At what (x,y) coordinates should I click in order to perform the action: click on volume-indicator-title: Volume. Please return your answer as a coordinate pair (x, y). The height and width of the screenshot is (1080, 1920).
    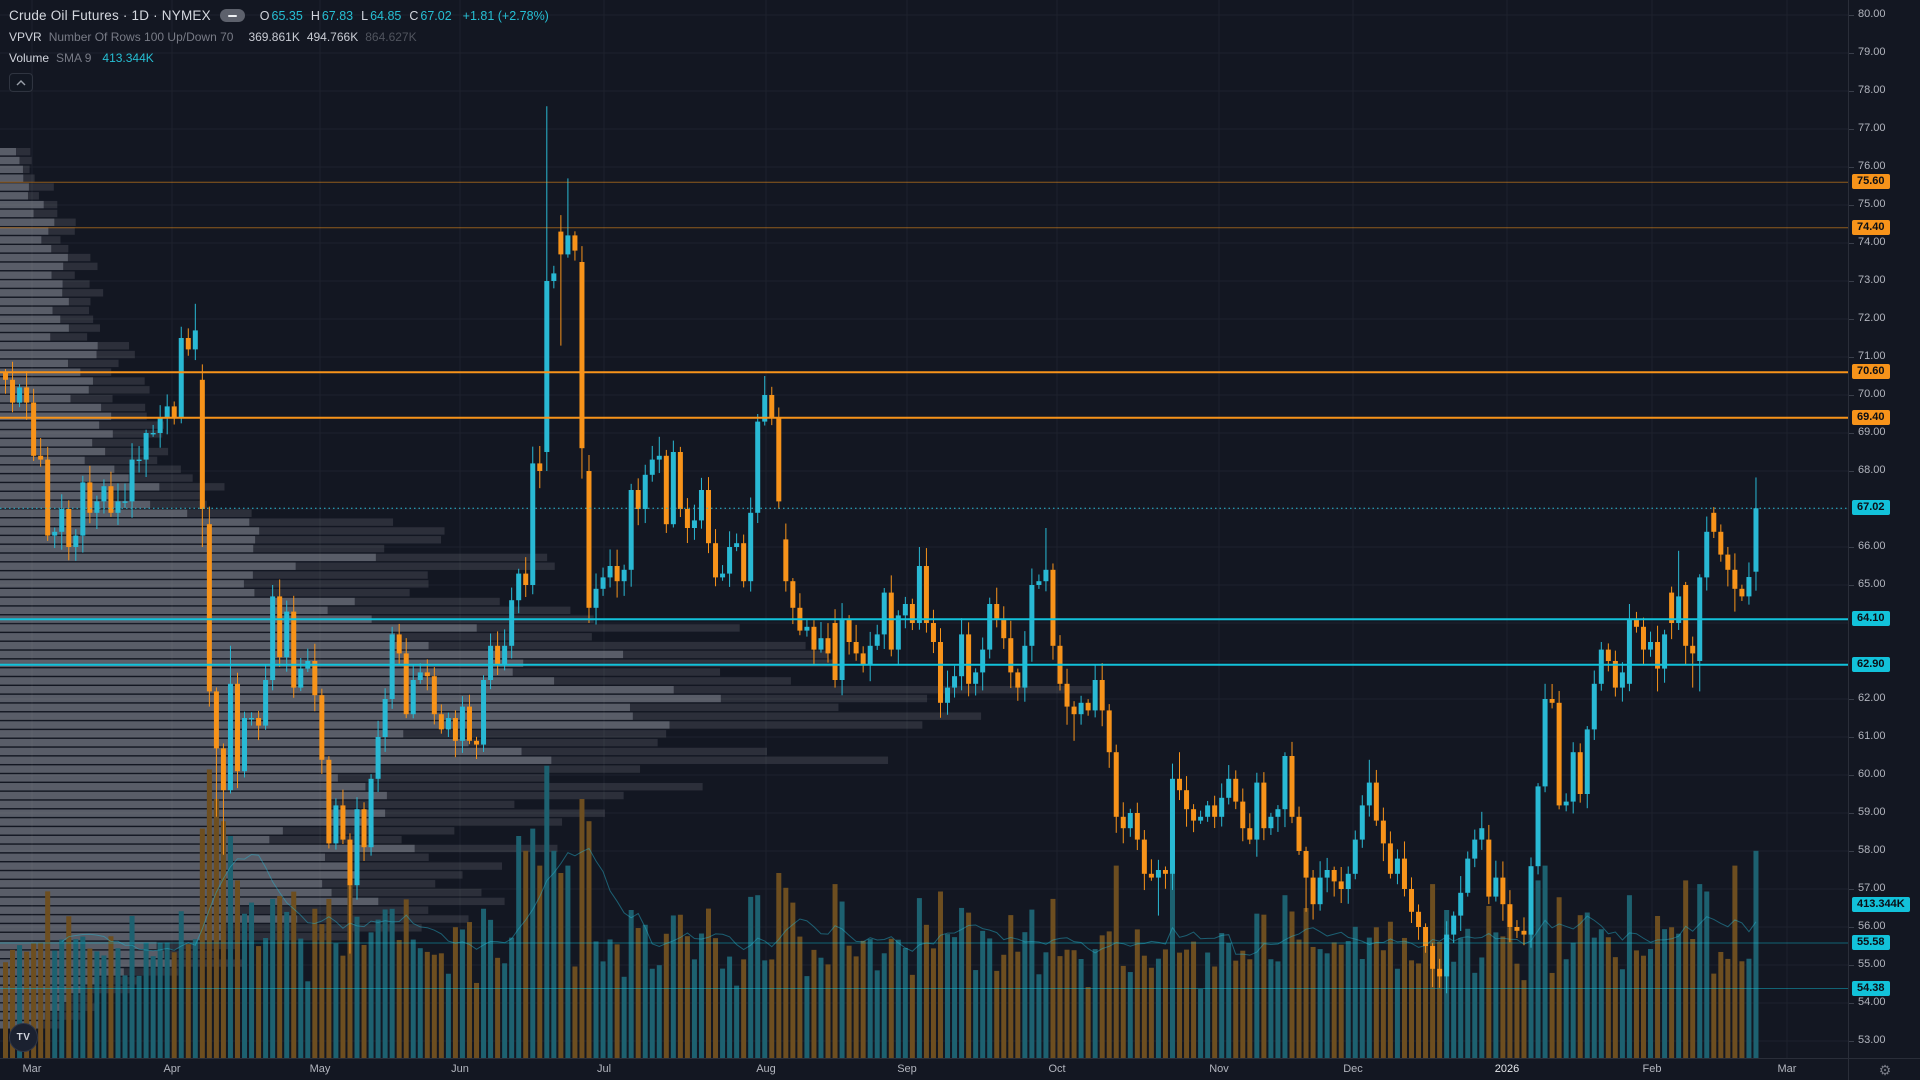
    Looking at the image, I should click on (29, 57).